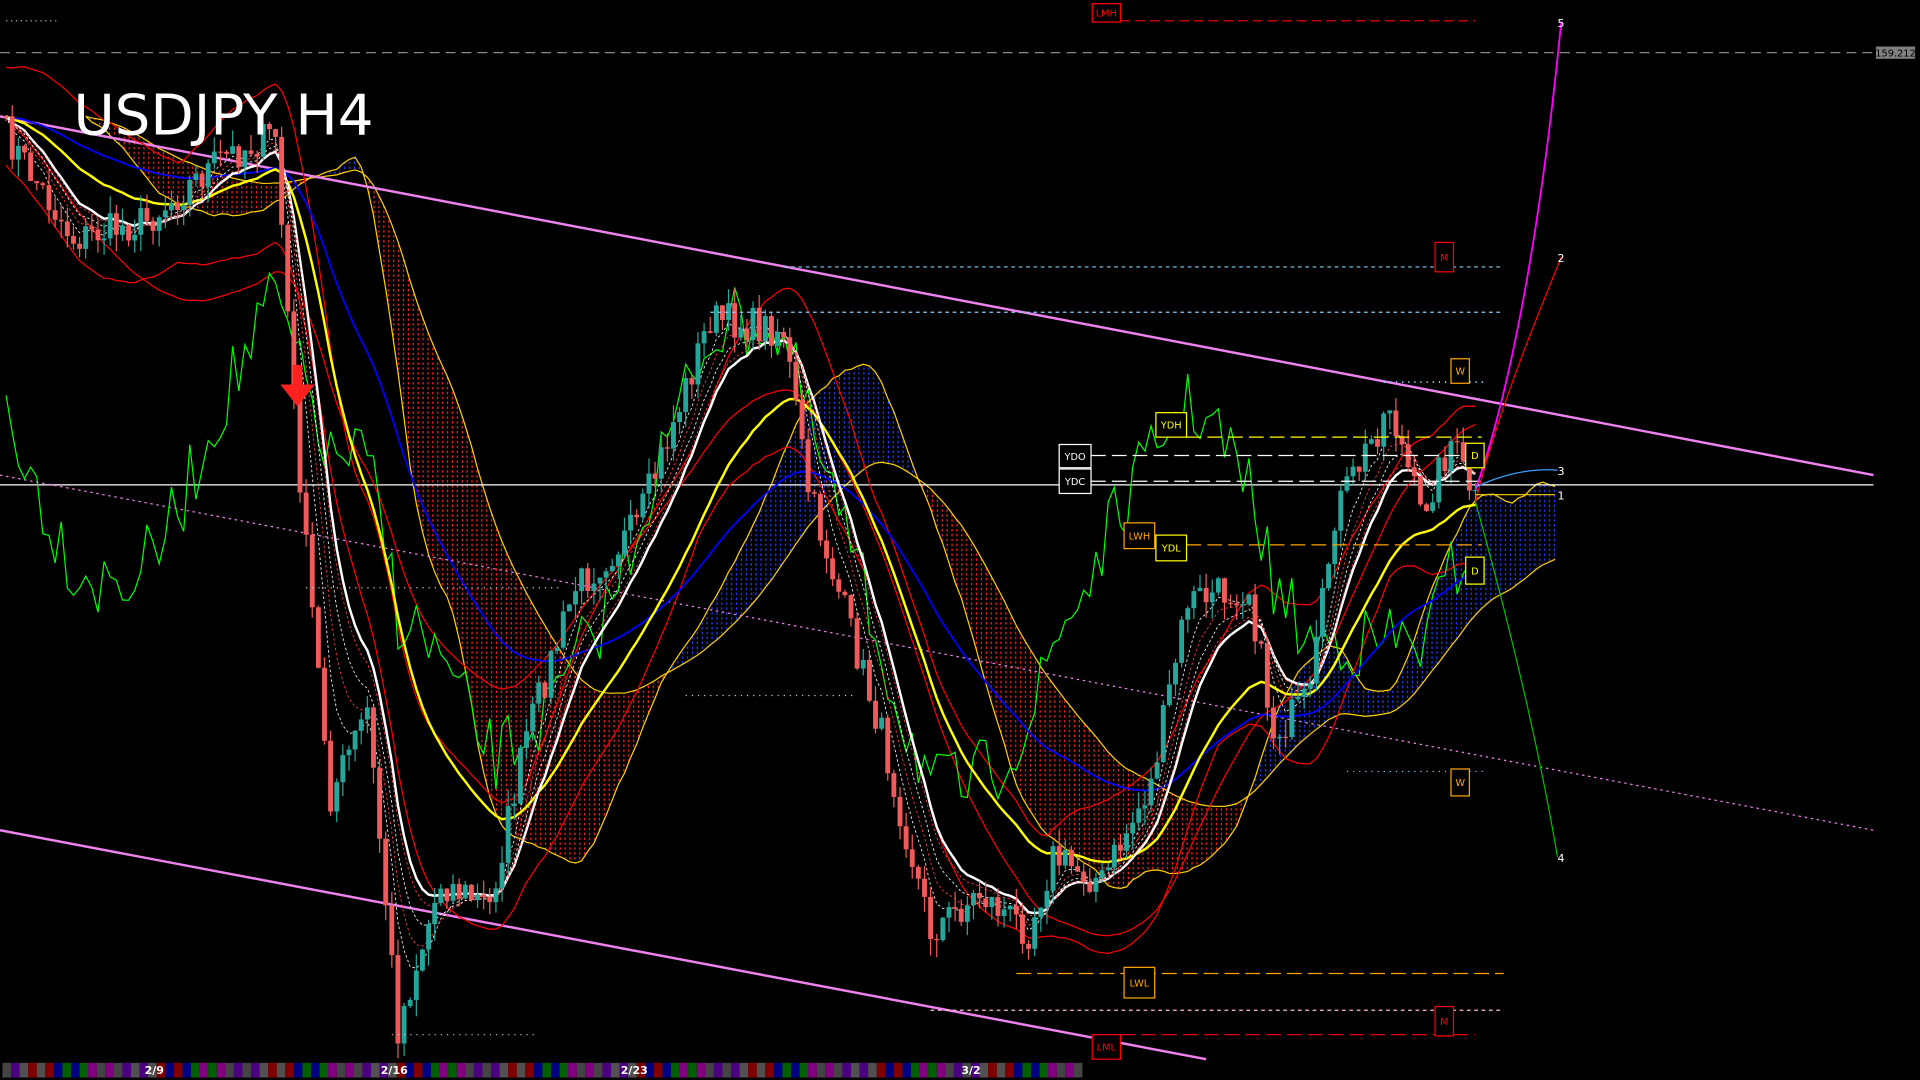  What do you see at coordinates (1106, 14) in the screenshot?
I see `level-label-text: LMH` at bounding box center [1106, 14].